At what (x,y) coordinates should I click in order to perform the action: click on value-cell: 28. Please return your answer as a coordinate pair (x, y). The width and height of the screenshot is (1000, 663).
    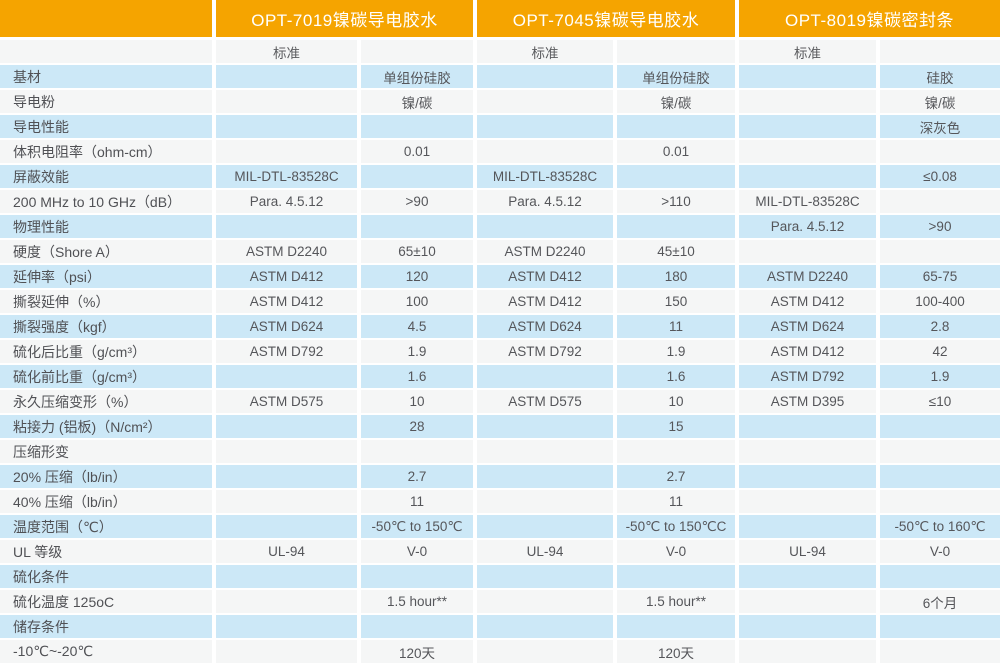
    Looking at the image, I should click on (417, 426).